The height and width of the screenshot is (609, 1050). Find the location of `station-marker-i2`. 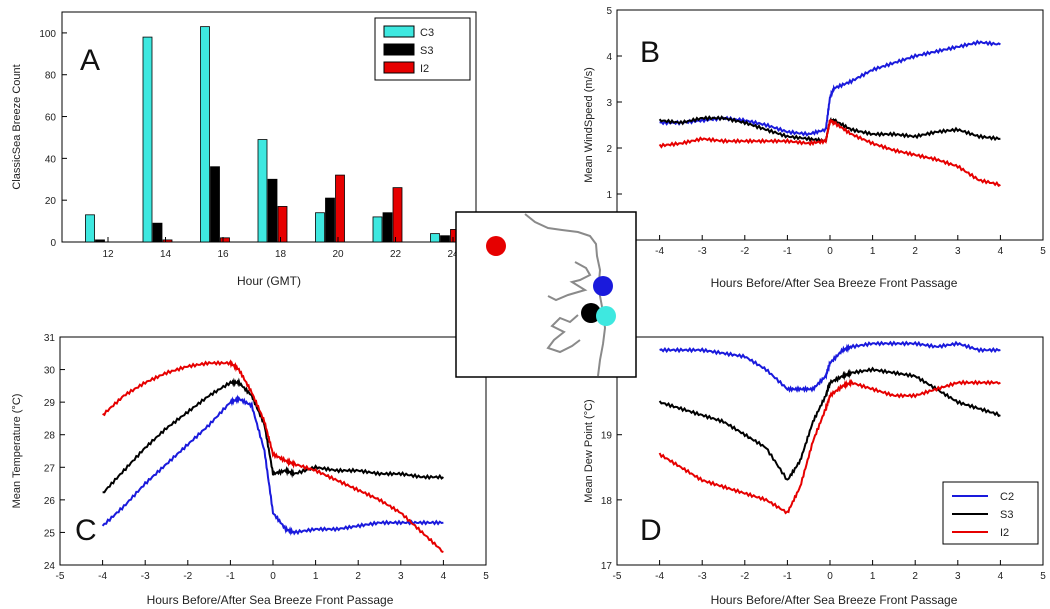

station-marker-i2 is located at coordinates (496, 246).